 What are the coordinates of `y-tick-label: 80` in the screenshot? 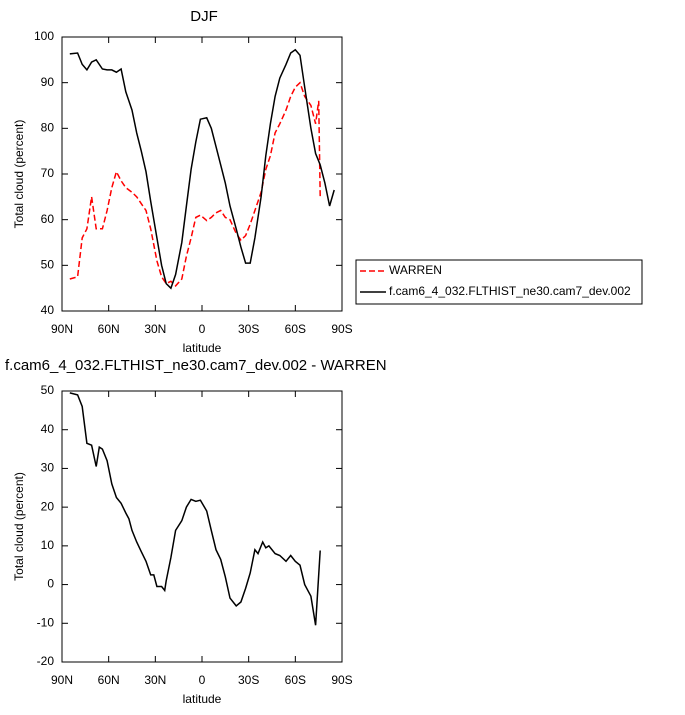 It's located at (48, 128).